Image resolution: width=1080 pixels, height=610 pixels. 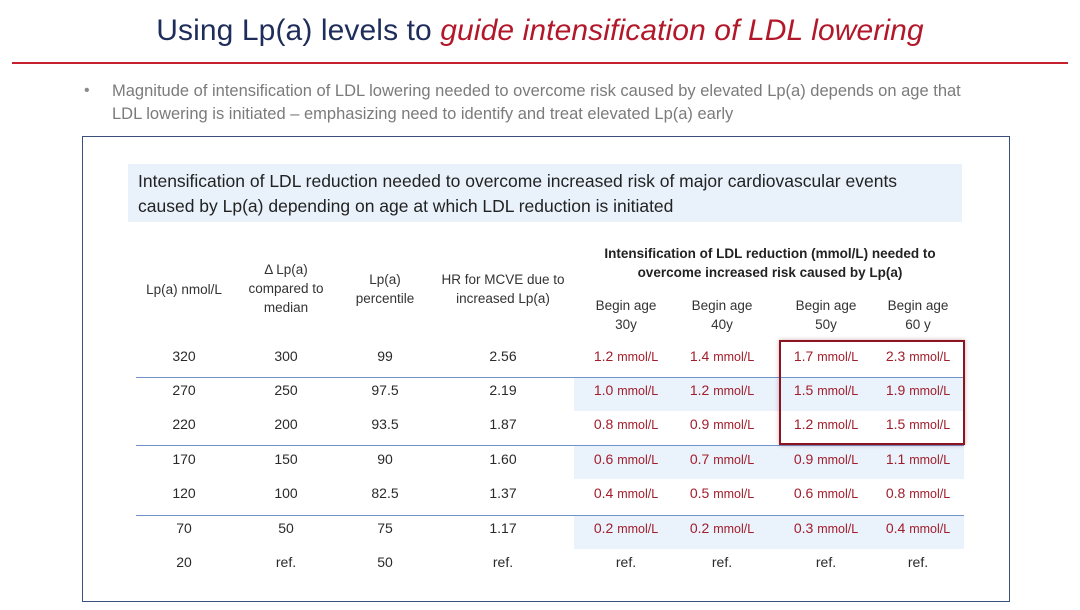 What do you see at coordinates (385, 390) in the screenshot?
I see `cell-pct: 97.5` at bounding box center [385, 390].